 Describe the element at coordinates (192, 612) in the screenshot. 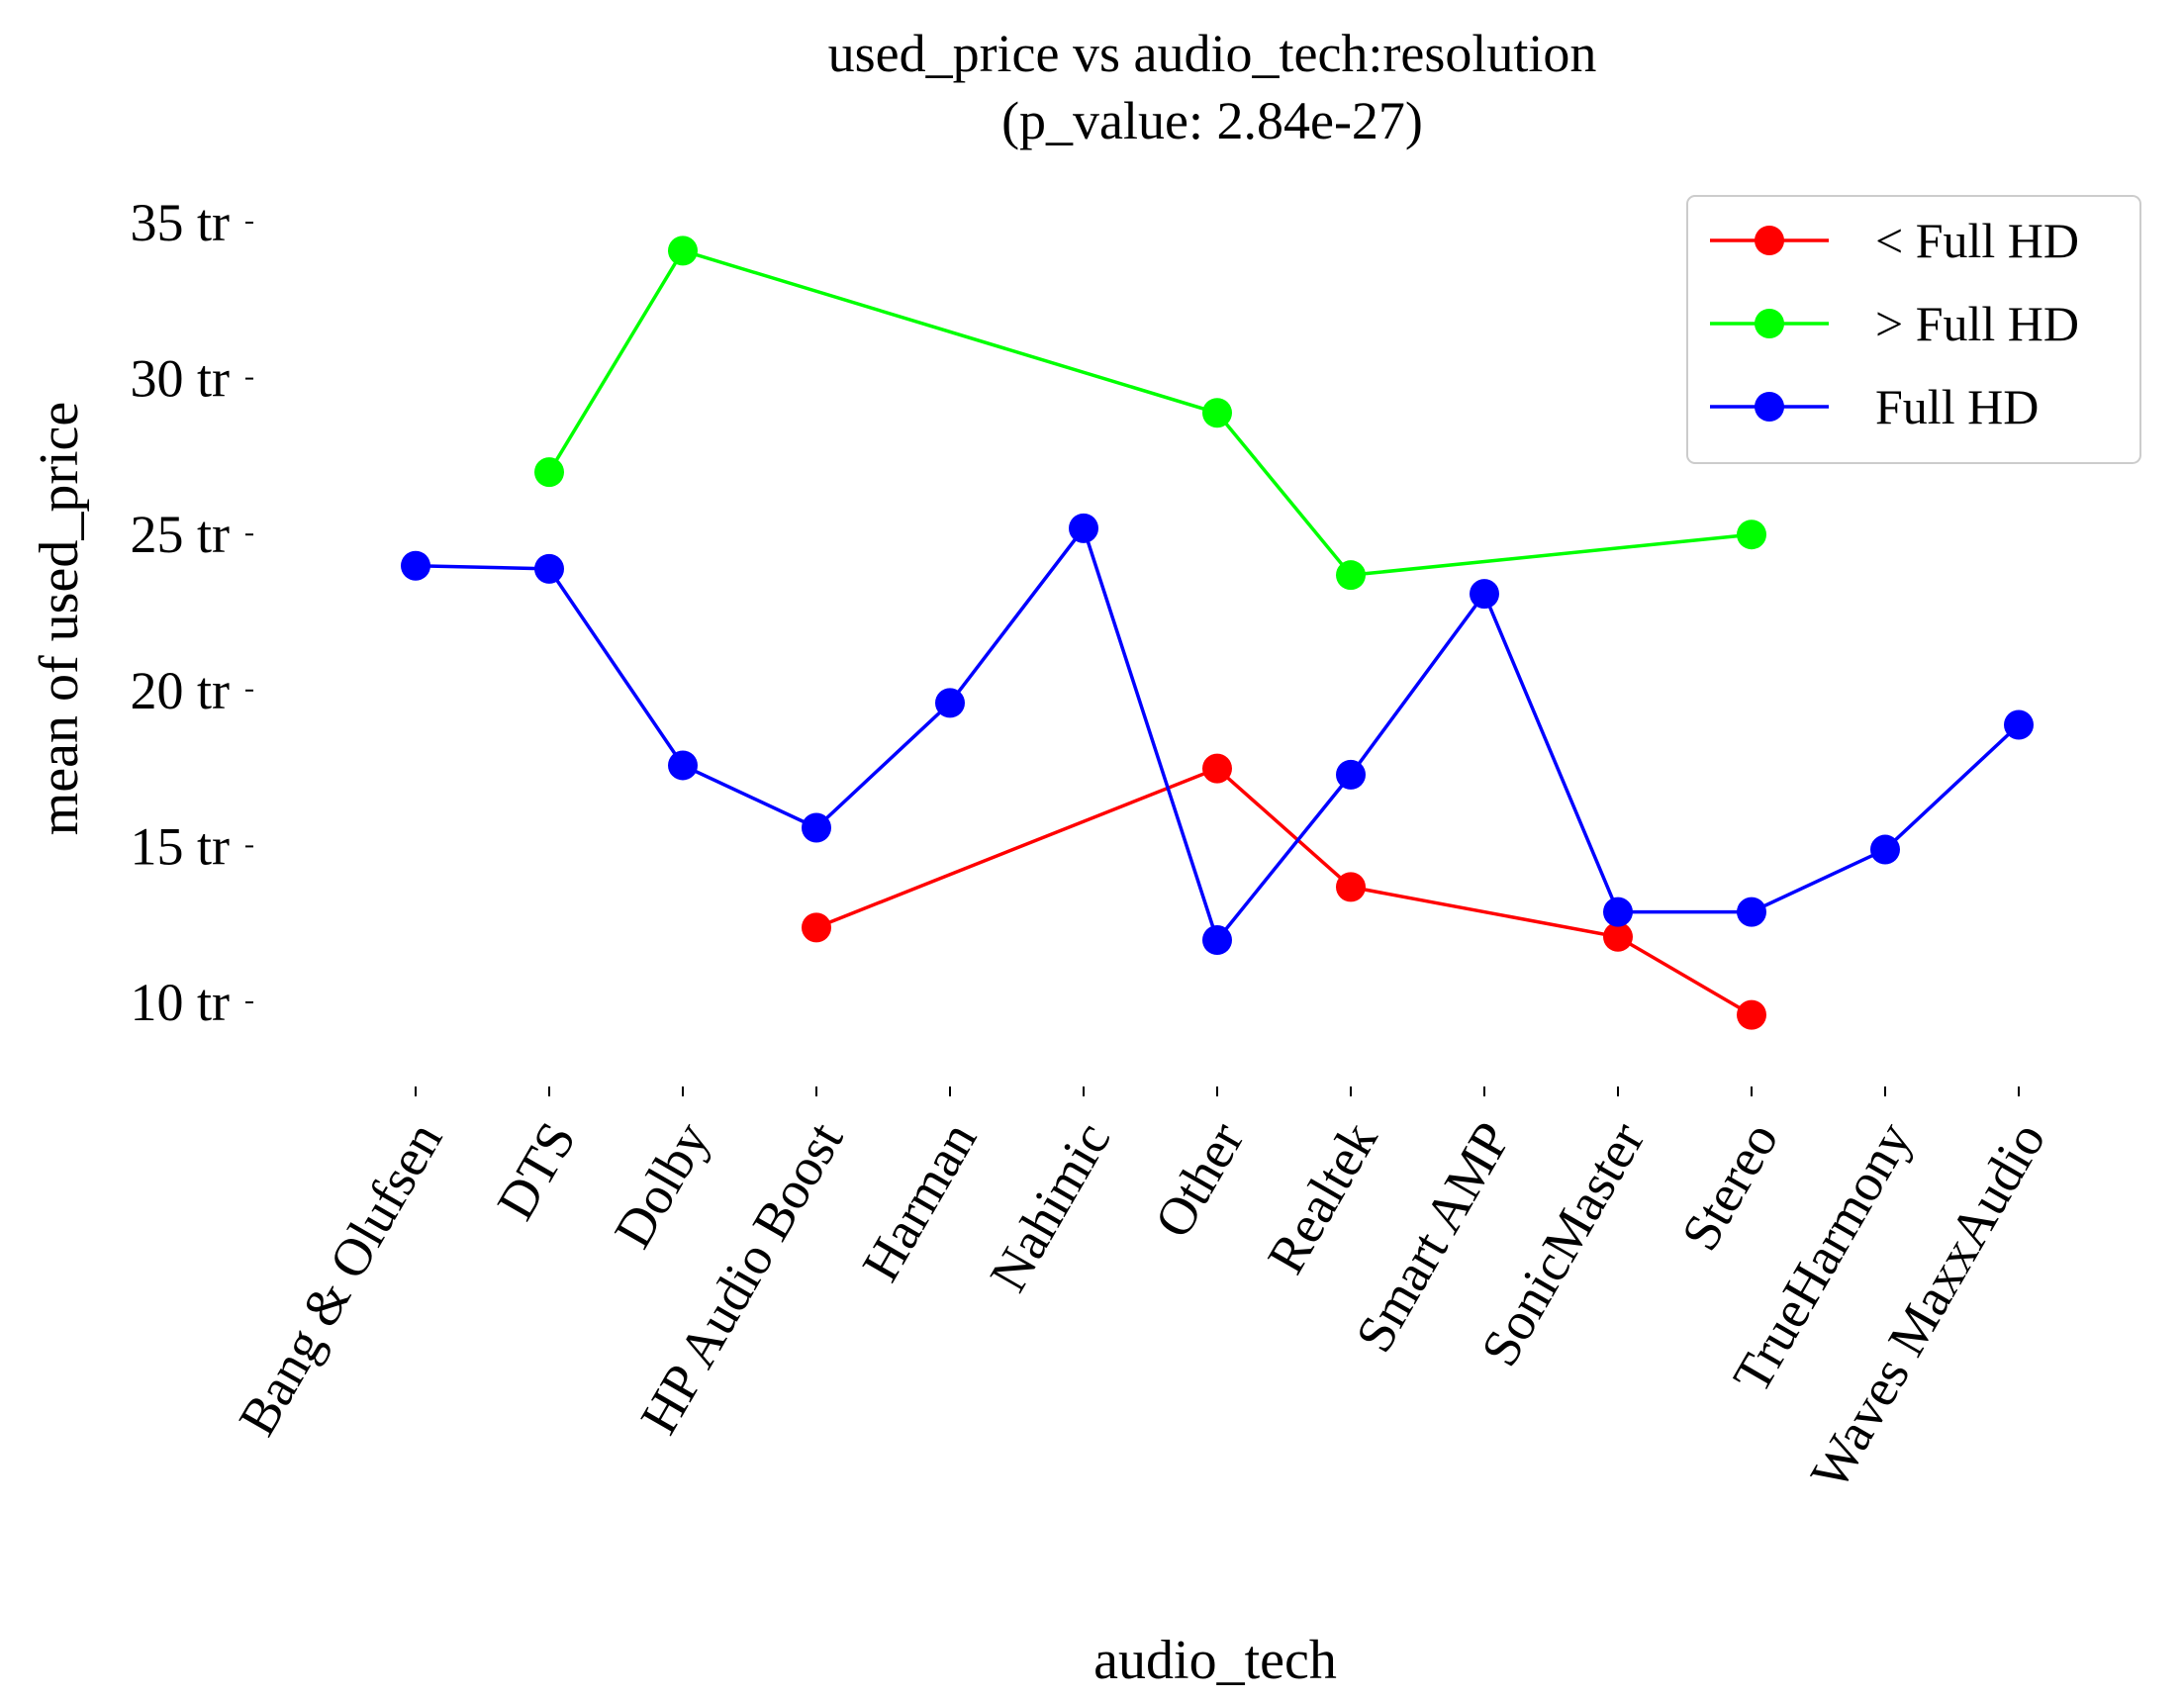

I see `y-axis: 10 tr 15 tr 20 tr 25 tr 30 tr 35 tr` at that location.